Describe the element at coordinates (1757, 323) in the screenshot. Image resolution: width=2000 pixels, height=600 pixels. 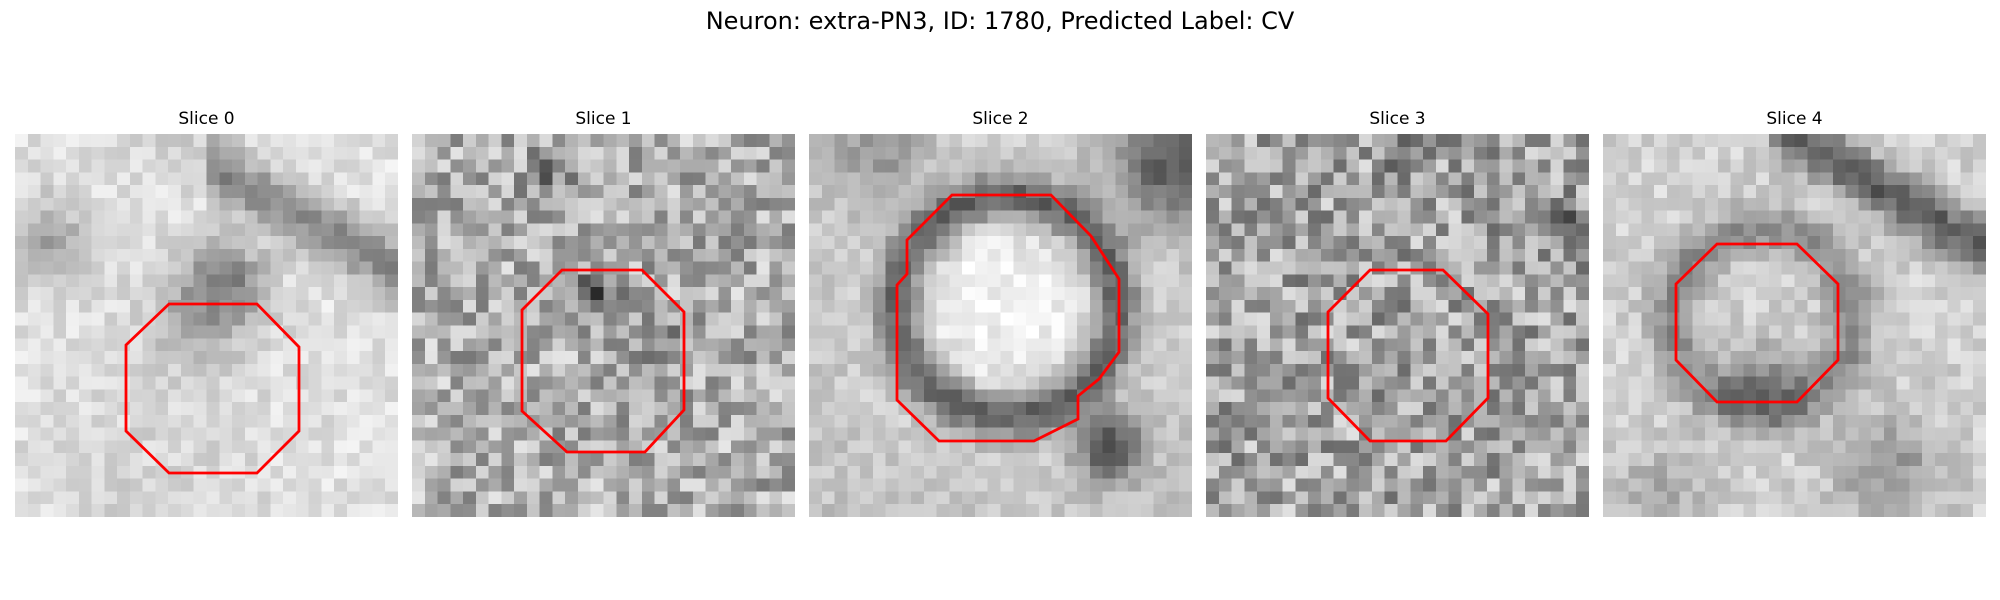
I see `slice-4-contour` at that location.